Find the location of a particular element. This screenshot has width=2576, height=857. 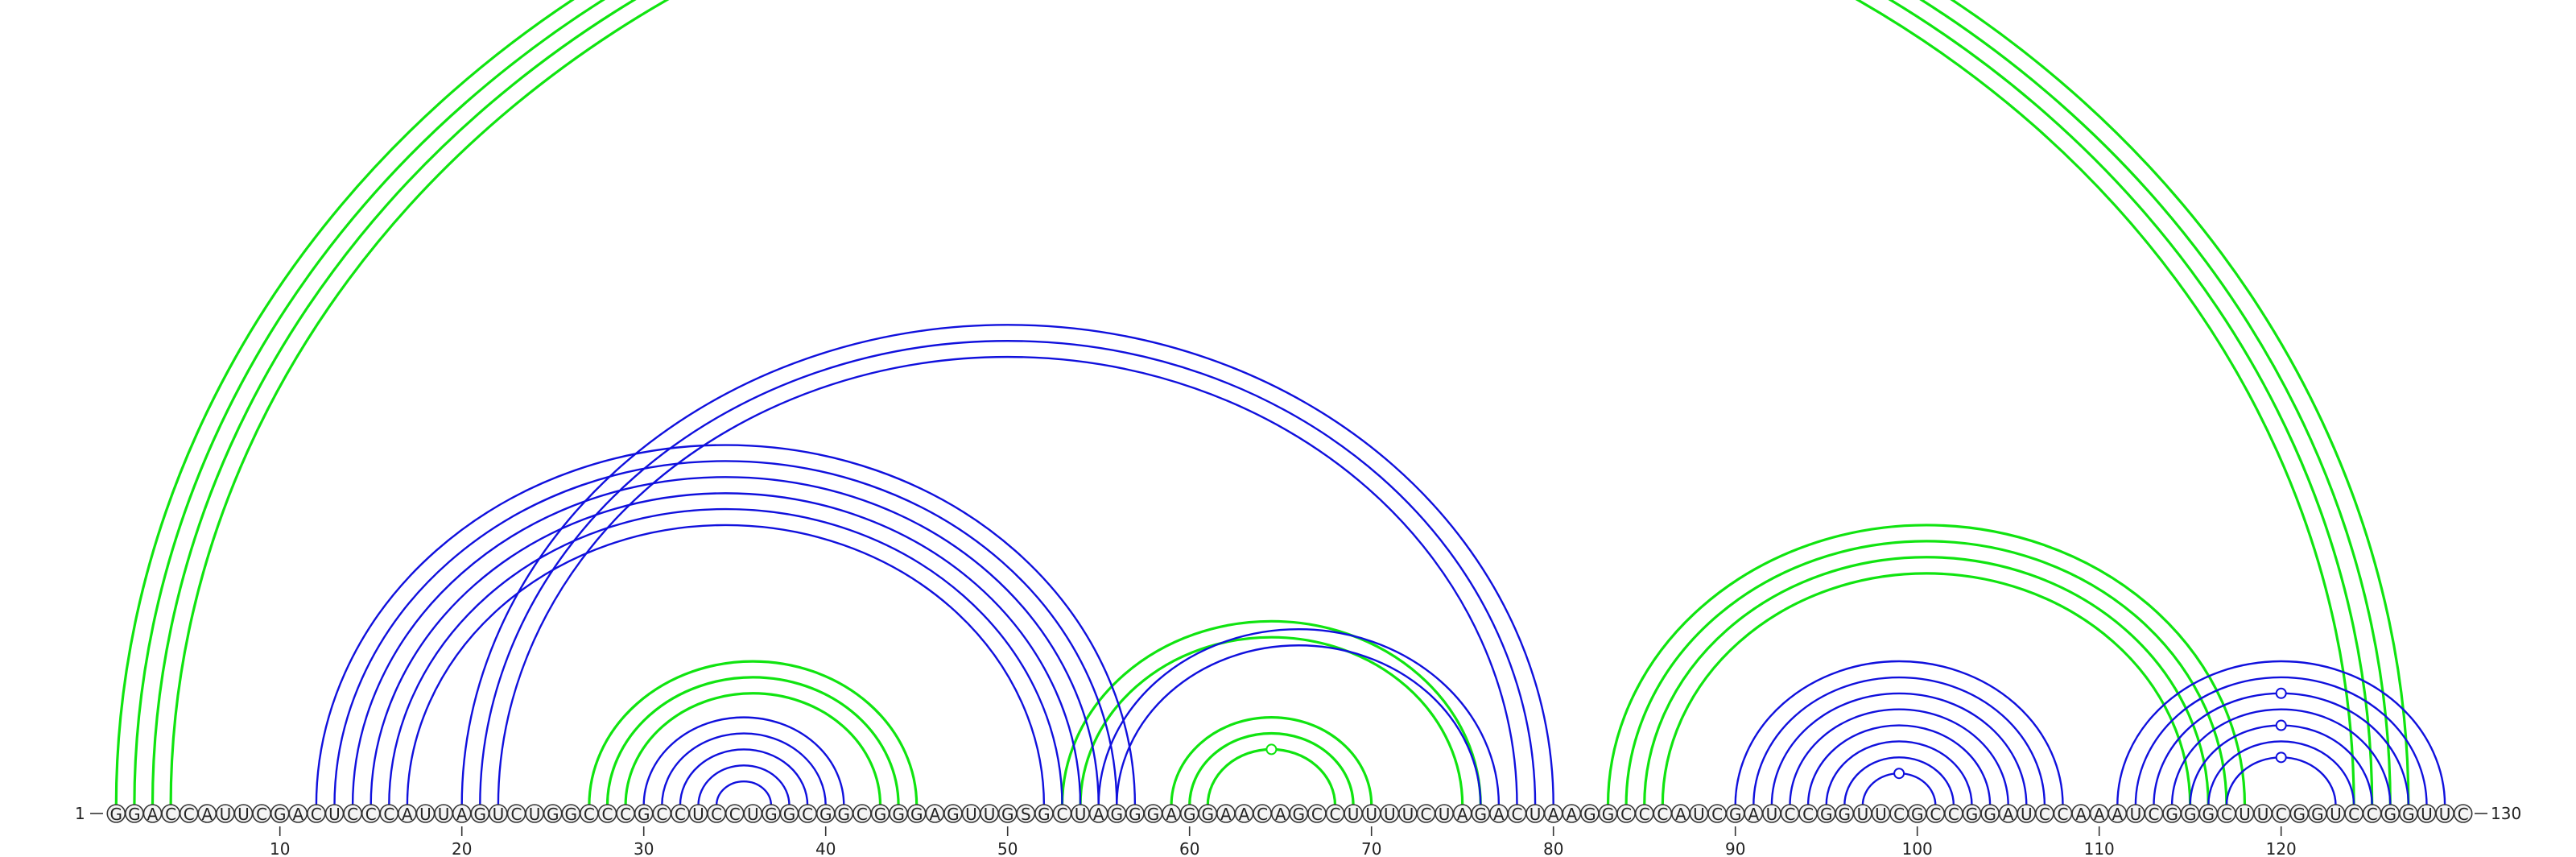

nucleotide-1: G is located at coordinates (116, 814).